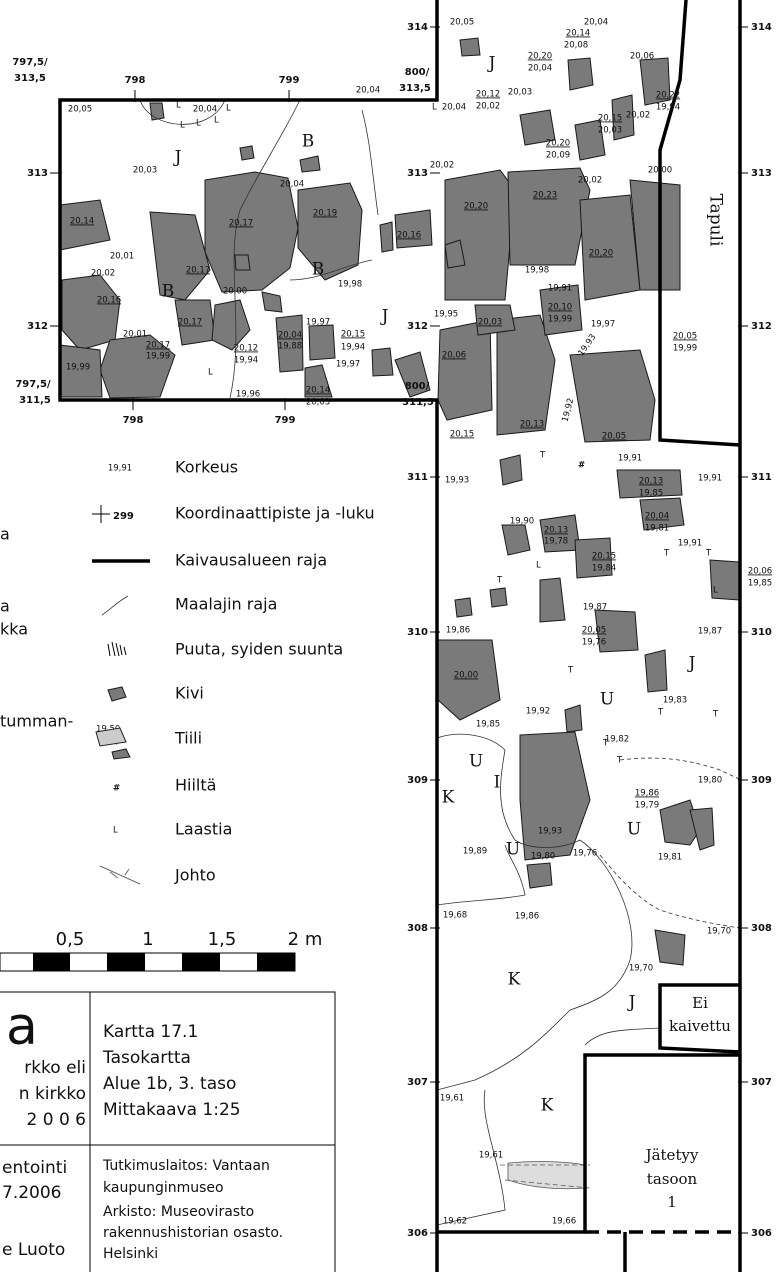 The image size is (779, 1272). Describe the element at coordinates (30, 78) in the screenshot. I see `corner-label: 313,5` at that location.